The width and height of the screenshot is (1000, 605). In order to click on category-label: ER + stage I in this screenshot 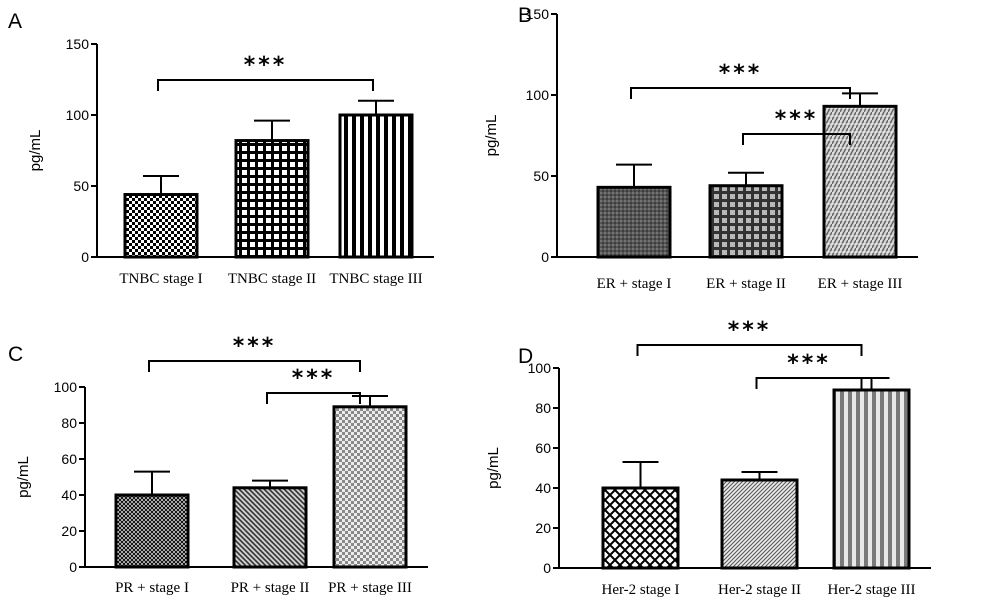, I will do `click(634, 284)`.